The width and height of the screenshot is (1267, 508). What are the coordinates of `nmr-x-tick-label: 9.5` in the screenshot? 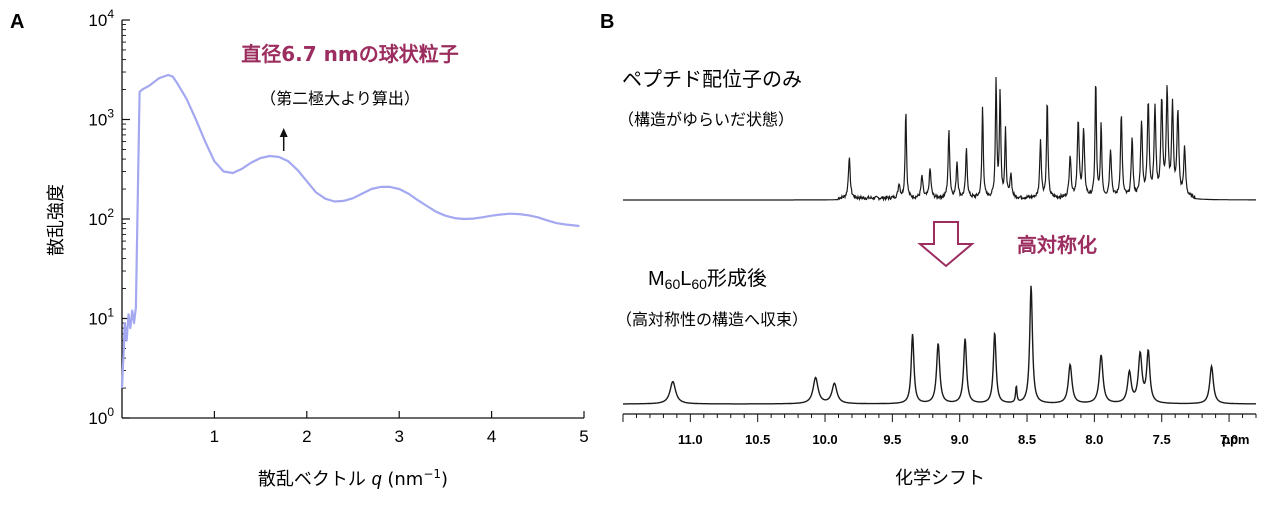 It's located at (892, 439).